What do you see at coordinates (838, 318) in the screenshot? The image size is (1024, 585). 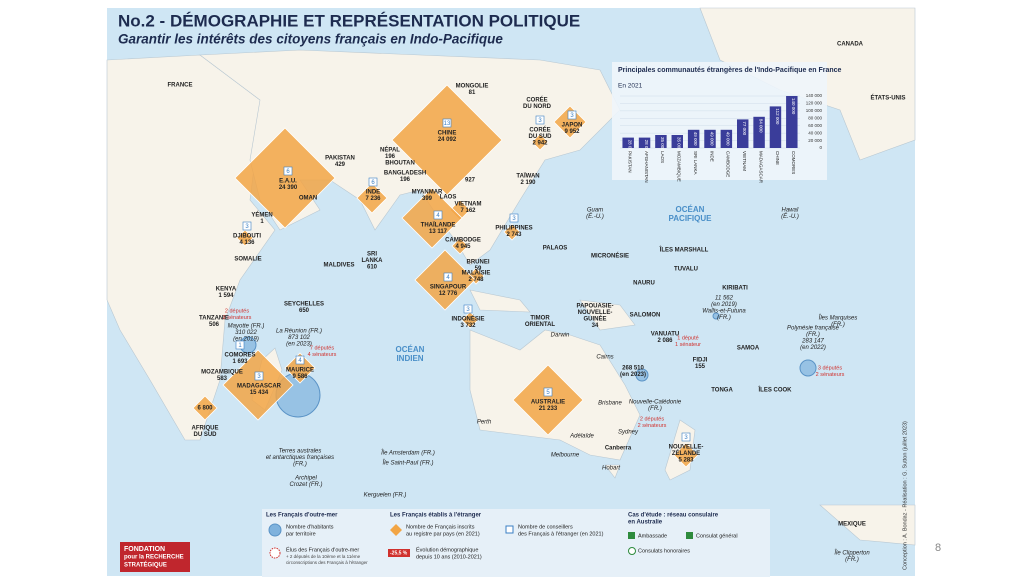 I see `place-label: Îles Marquises` at bounding box center [838, 318].